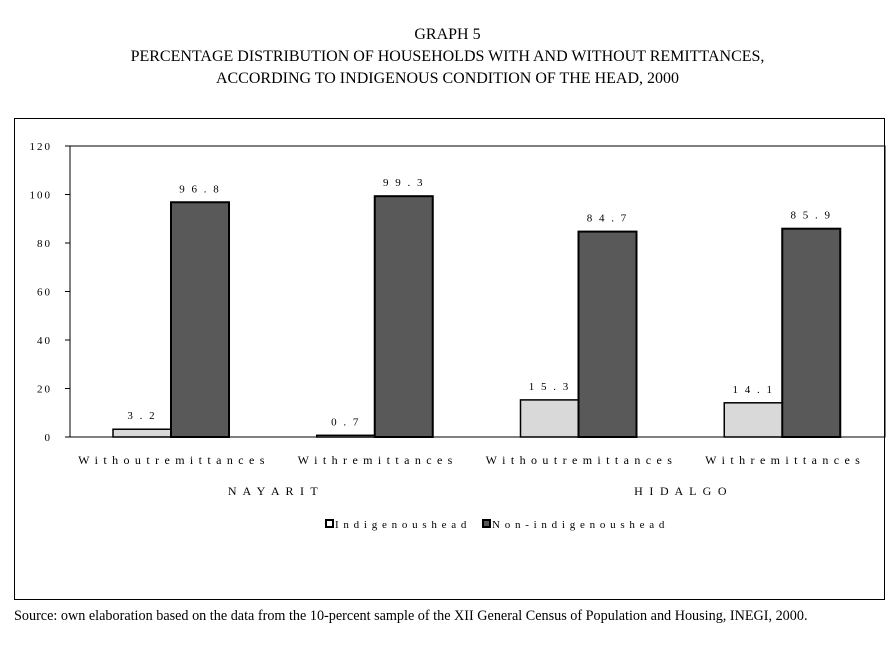  I want to click on data-label: 3 . 2, so click(141, 416).